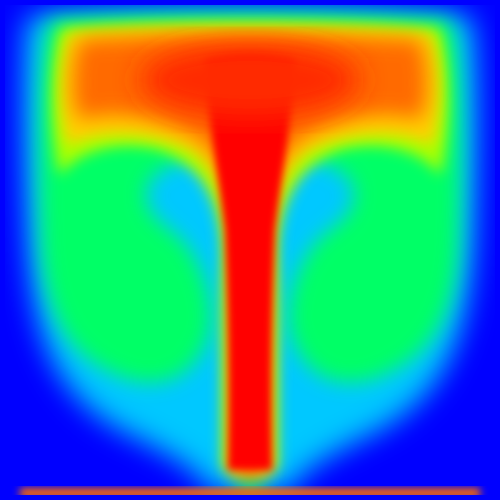 The image size is (500, 500). What do you see at coordinates (250, 262) in the screenshot?
I see `hot-core-stem` at bounding box center [250, 262].